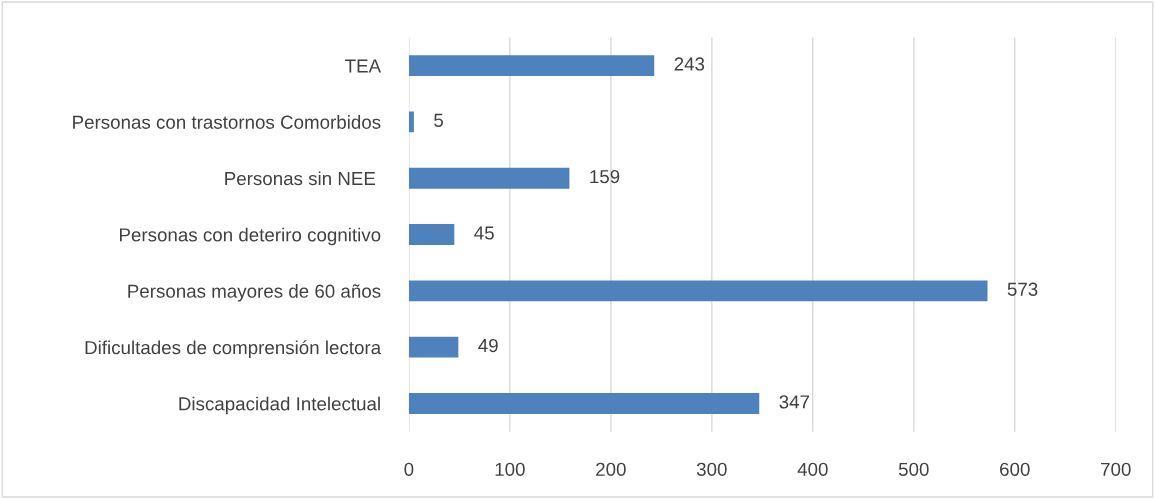 The width and height of the screenshot is (1155, 499). What do you see at coordinates (1022, 289) in the screenshot?
I see `data-label: 573` at bounding box center [1022, 289].